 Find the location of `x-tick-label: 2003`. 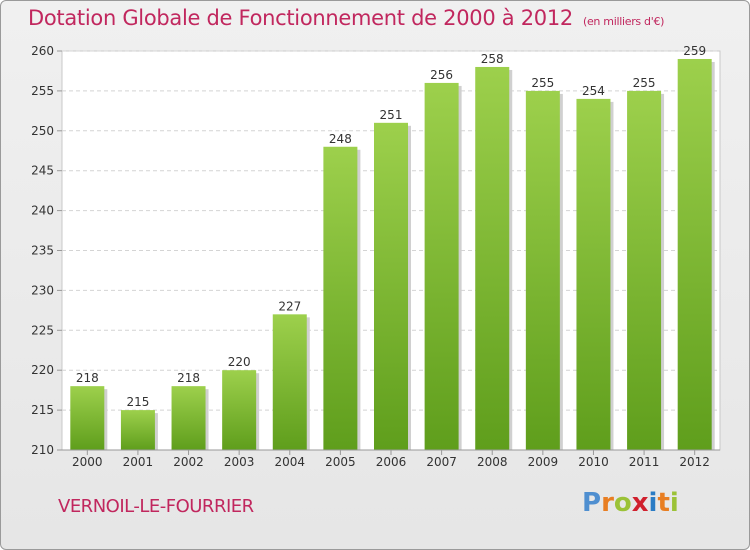

x-tick-label: 2003 is located at coordinates (239, 462).